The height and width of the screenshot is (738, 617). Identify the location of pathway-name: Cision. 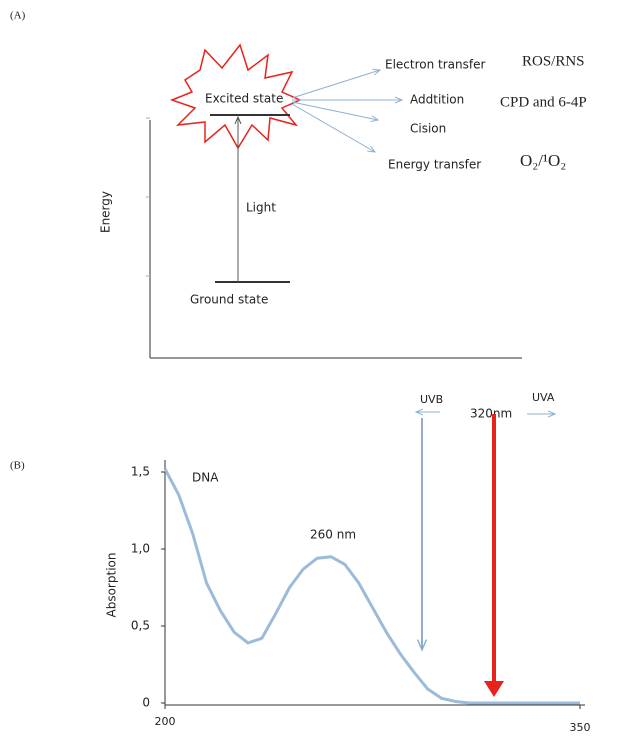
(428, 129).